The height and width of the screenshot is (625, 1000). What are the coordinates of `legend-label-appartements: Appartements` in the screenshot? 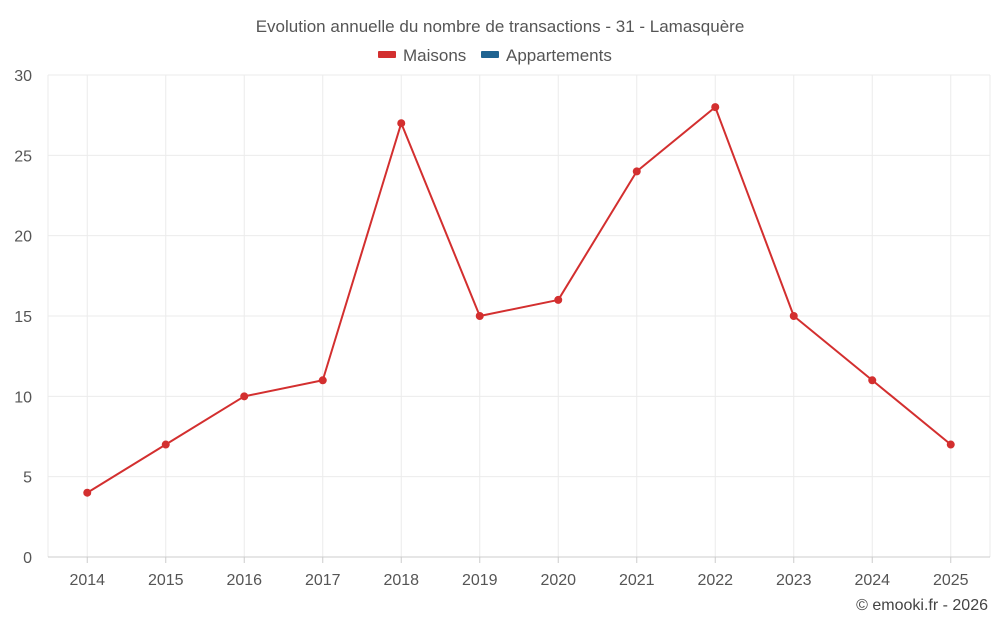 It's located at (559, 55).